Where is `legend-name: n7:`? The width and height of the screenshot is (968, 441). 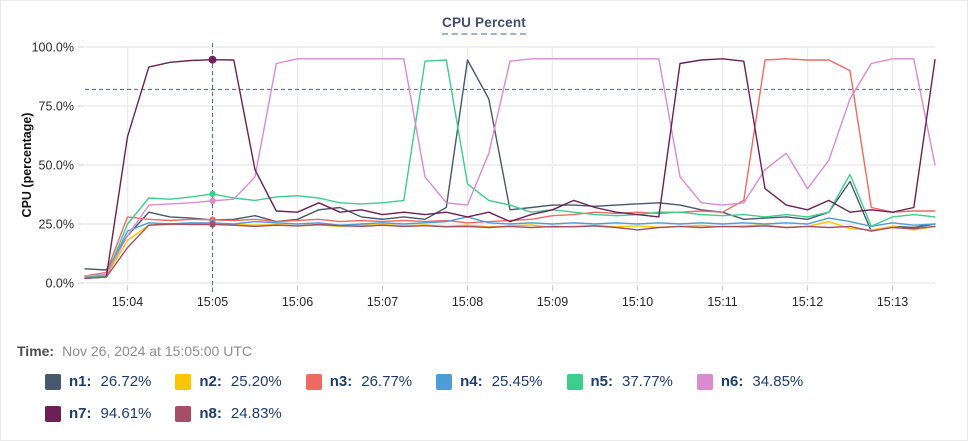 legend-name: n7: is located at coordinates (80, 413).